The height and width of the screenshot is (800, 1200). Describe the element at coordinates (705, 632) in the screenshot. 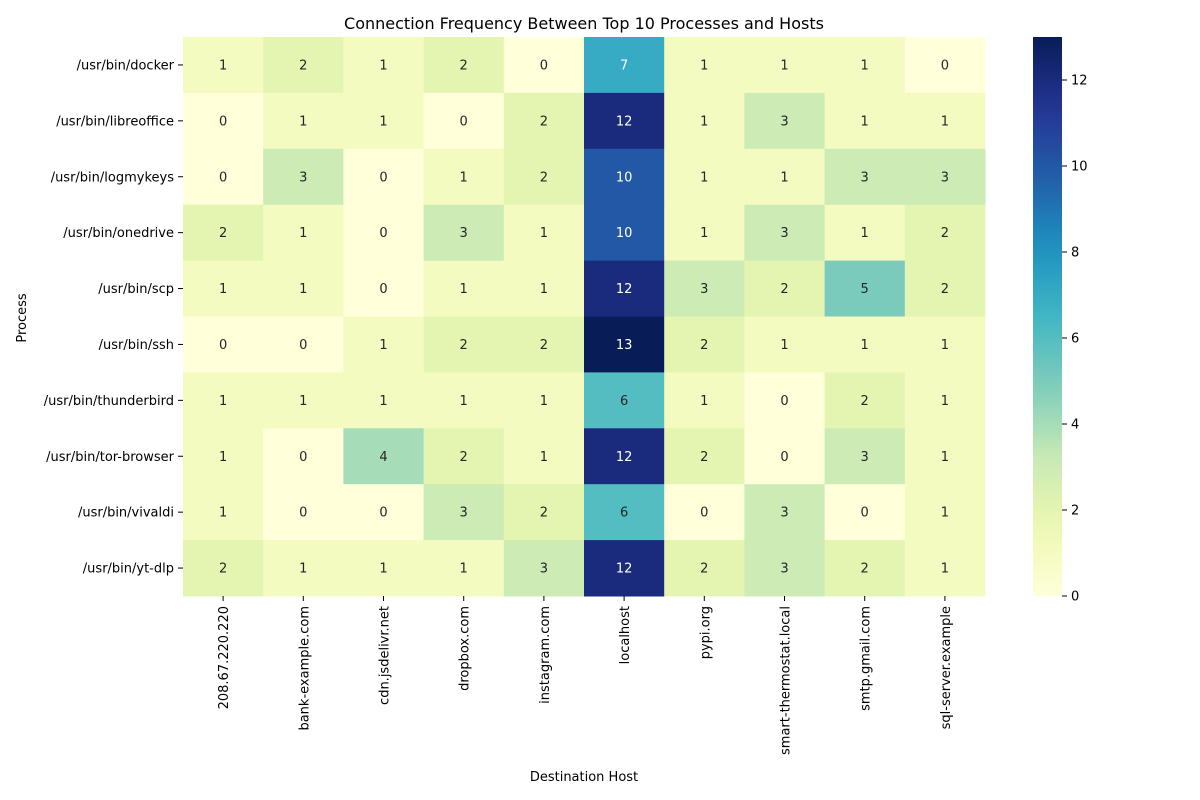

I see `x-tick-label: pypi.org` at that location.